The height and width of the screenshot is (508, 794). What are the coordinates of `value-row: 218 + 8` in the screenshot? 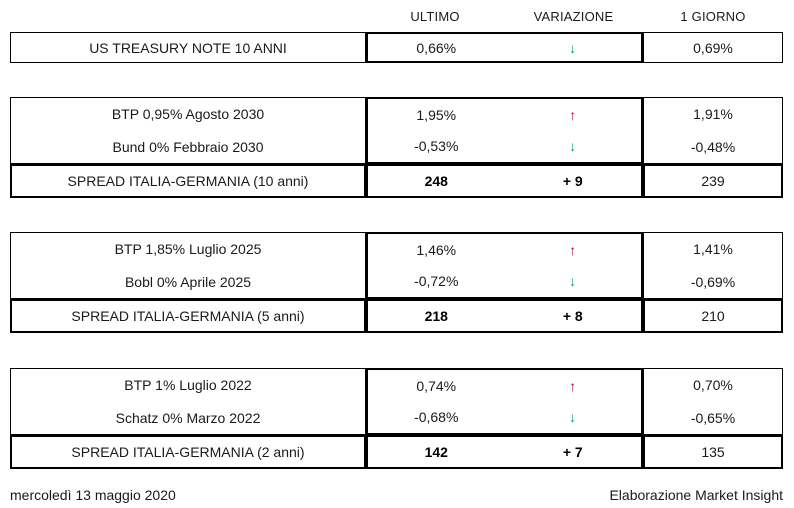 It's located at (504, 316).